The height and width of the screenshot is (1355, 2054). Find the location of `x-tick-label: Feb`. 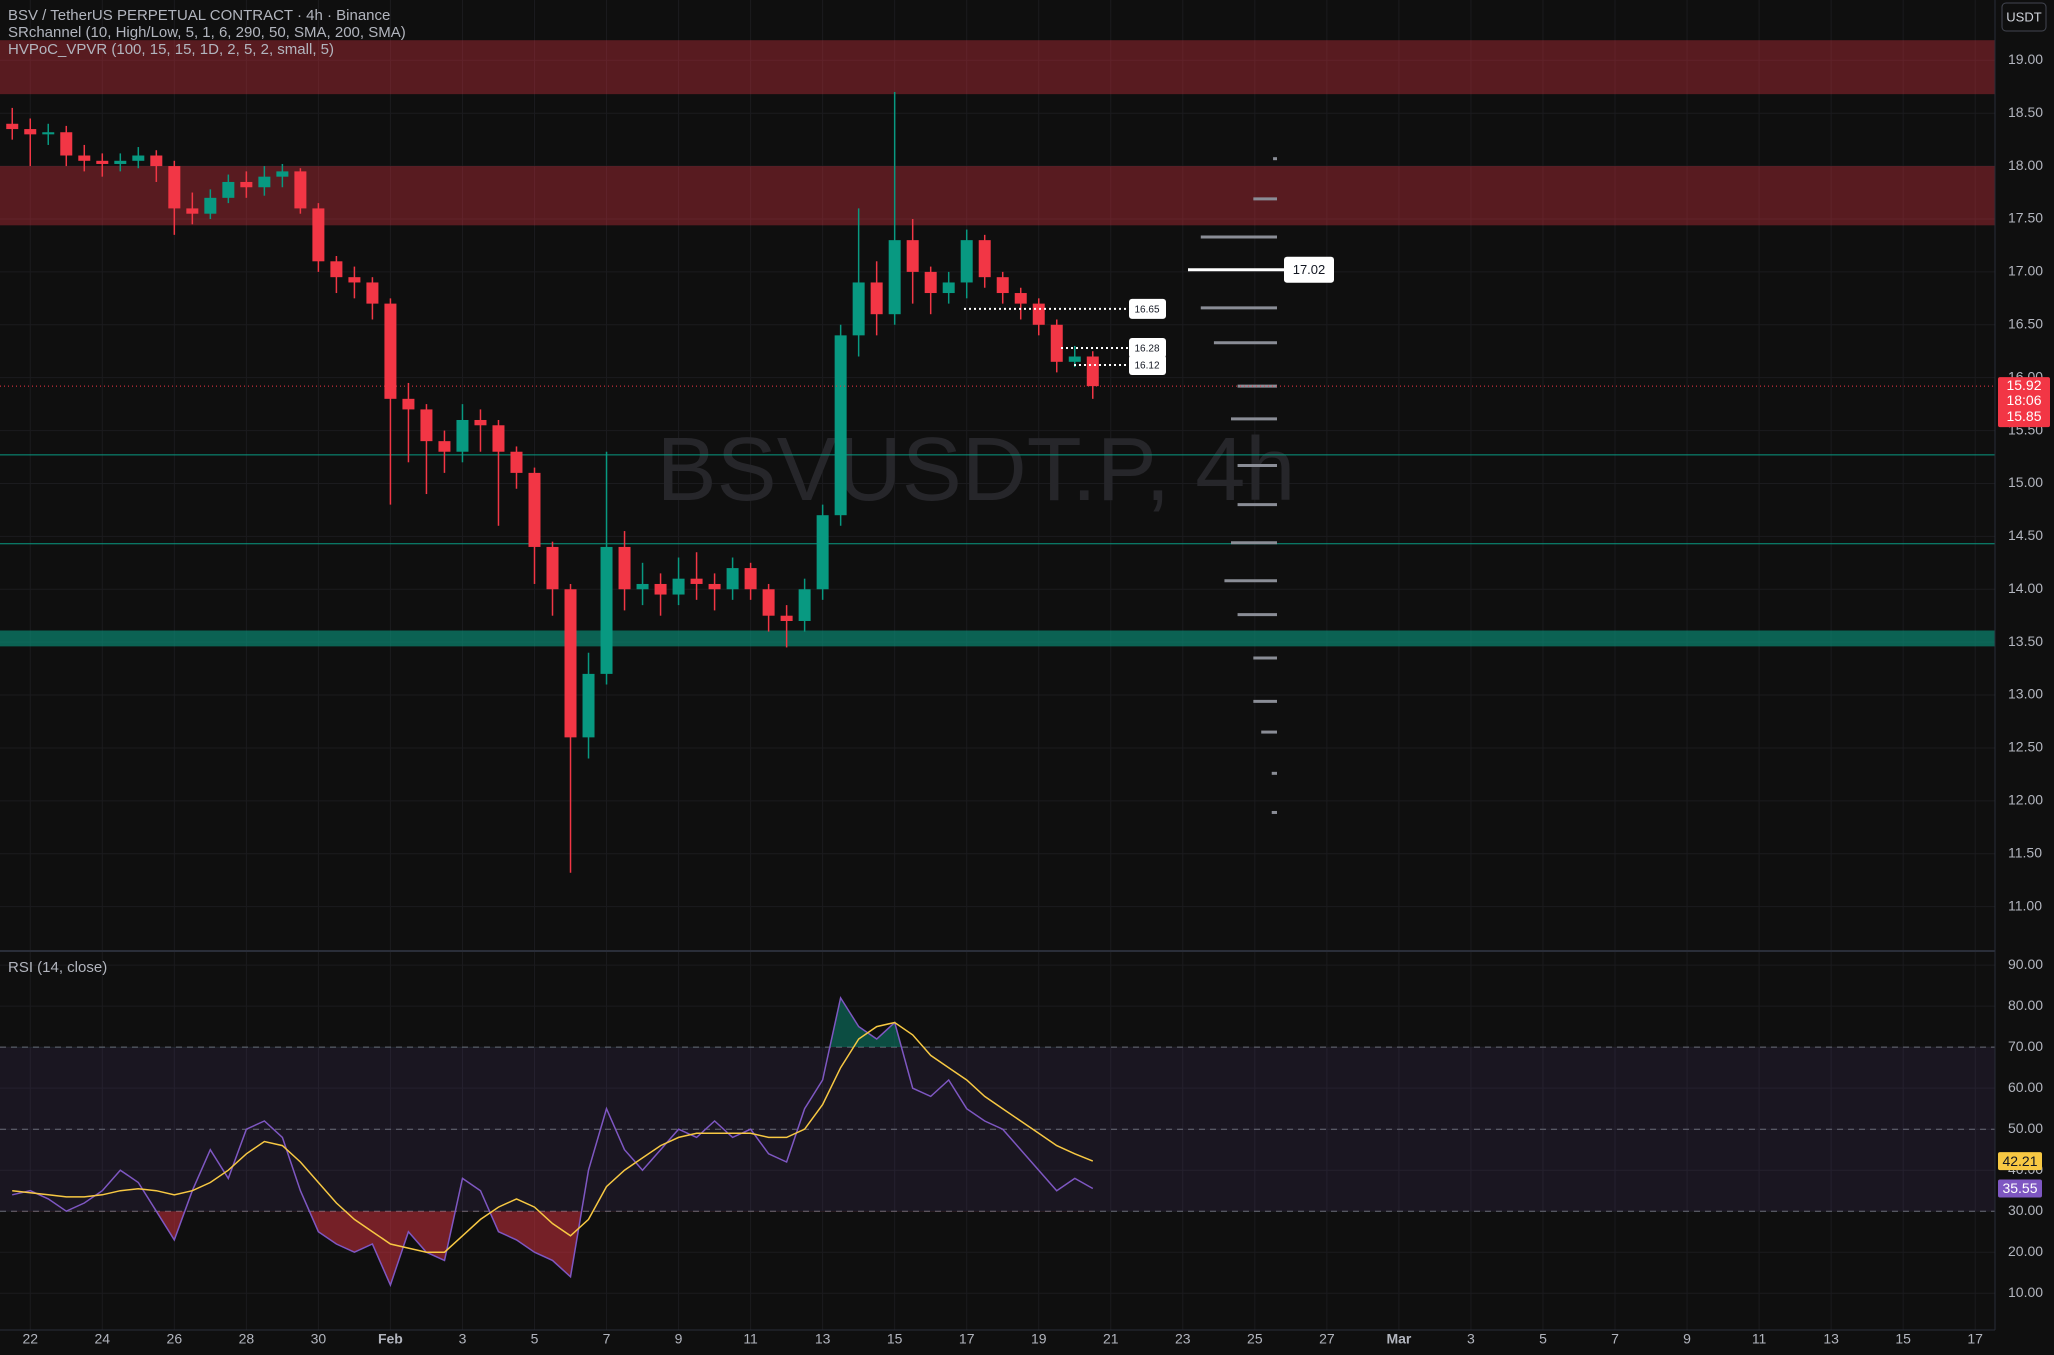

x-tick-label: Feb is located at coordinates (390, 1339).